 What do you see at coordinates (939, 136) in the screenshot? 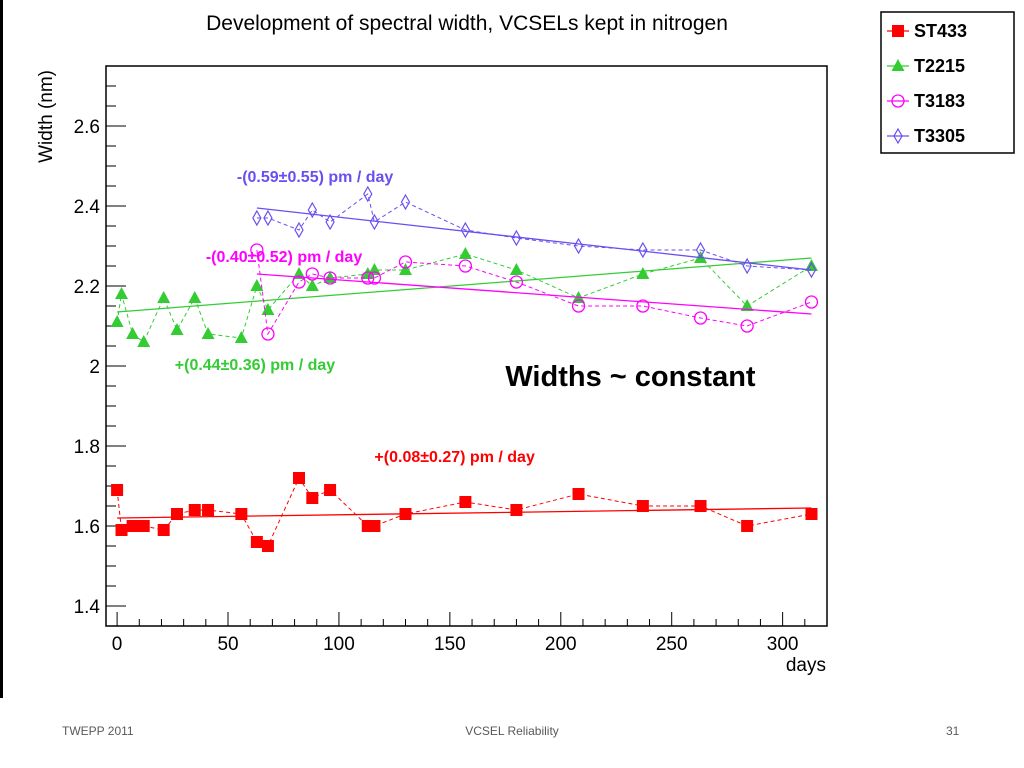
I see `legend-label-t3305: T3305` at bounding box center [939, 136].